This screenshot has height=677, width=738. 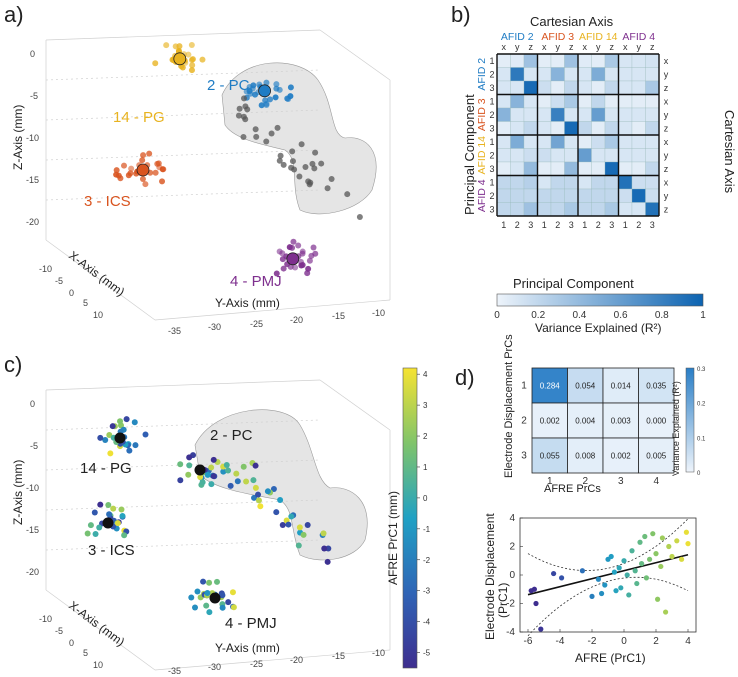 I want to click on colorbar-b-tick: 0.2, so click(x=538, y=315).